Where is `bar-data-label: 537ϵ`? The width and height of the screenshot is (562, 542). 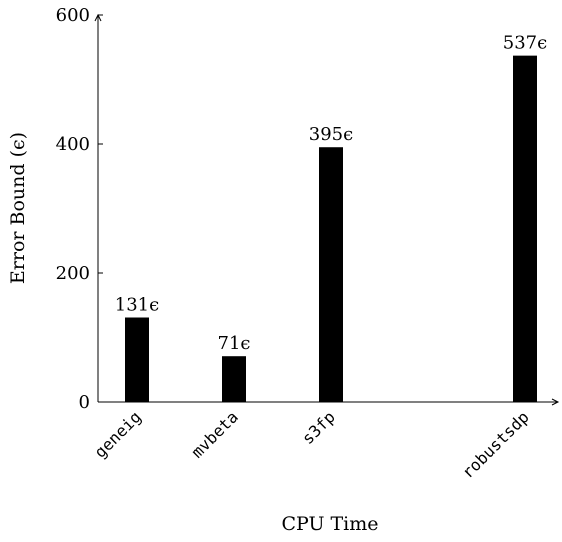
bar-data-label: 537ϵ is located at coordinates (525, 43).